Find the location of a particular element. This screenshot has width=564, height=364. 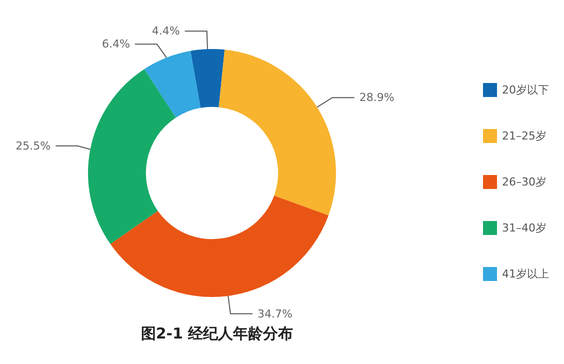

legend-label: 41岁以上 is located at coordinates (525, 274).